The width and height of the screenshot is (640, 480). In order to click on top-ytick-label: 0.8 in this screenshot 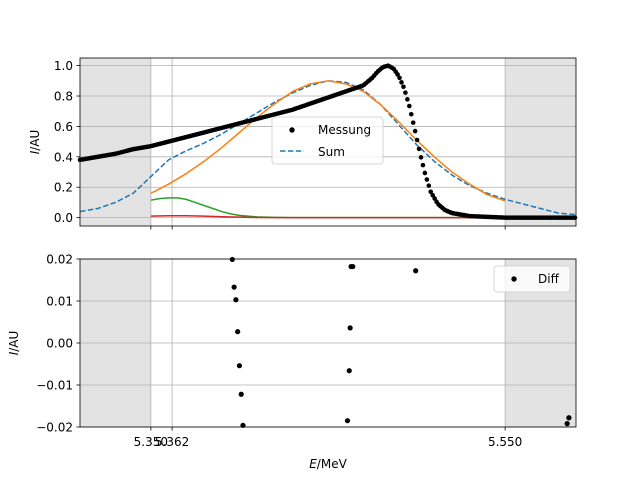, I will do `click(63, 97)`.